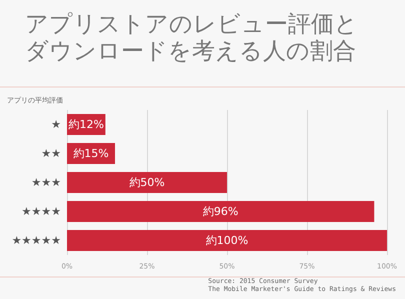 This screenshot has height=299, width=405. Describe the element at coordinates (46, 182) in the screenshot. I see `y-tick-label: ★★★` at that location.